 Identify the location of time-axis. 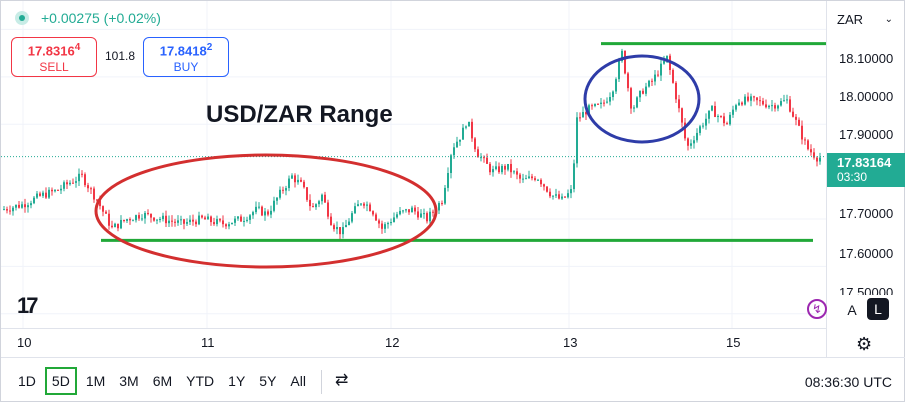
(413, 342).